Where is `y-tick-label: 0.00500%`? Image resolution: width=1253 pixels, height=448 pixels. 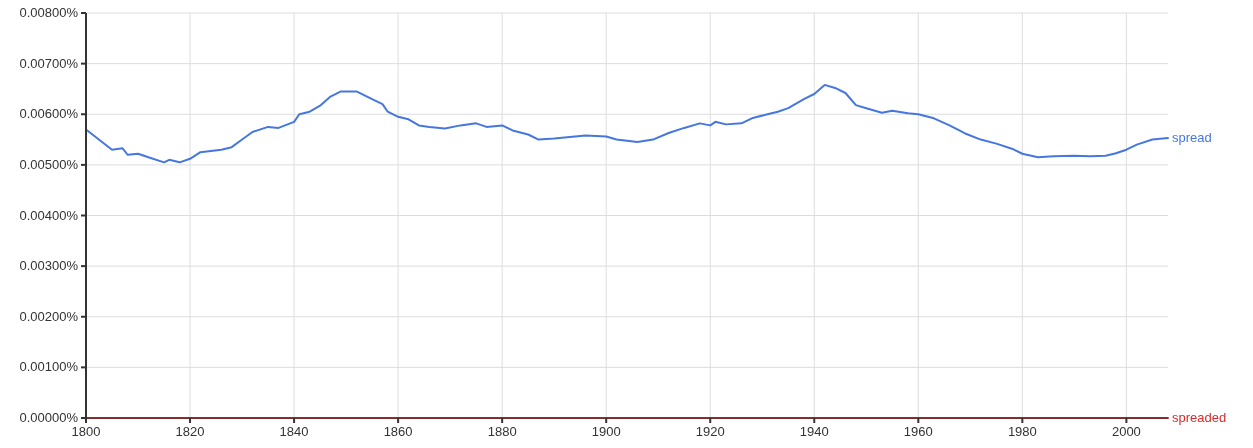
y-tick-label: 0.00500% is located at coordinates (49, 164).